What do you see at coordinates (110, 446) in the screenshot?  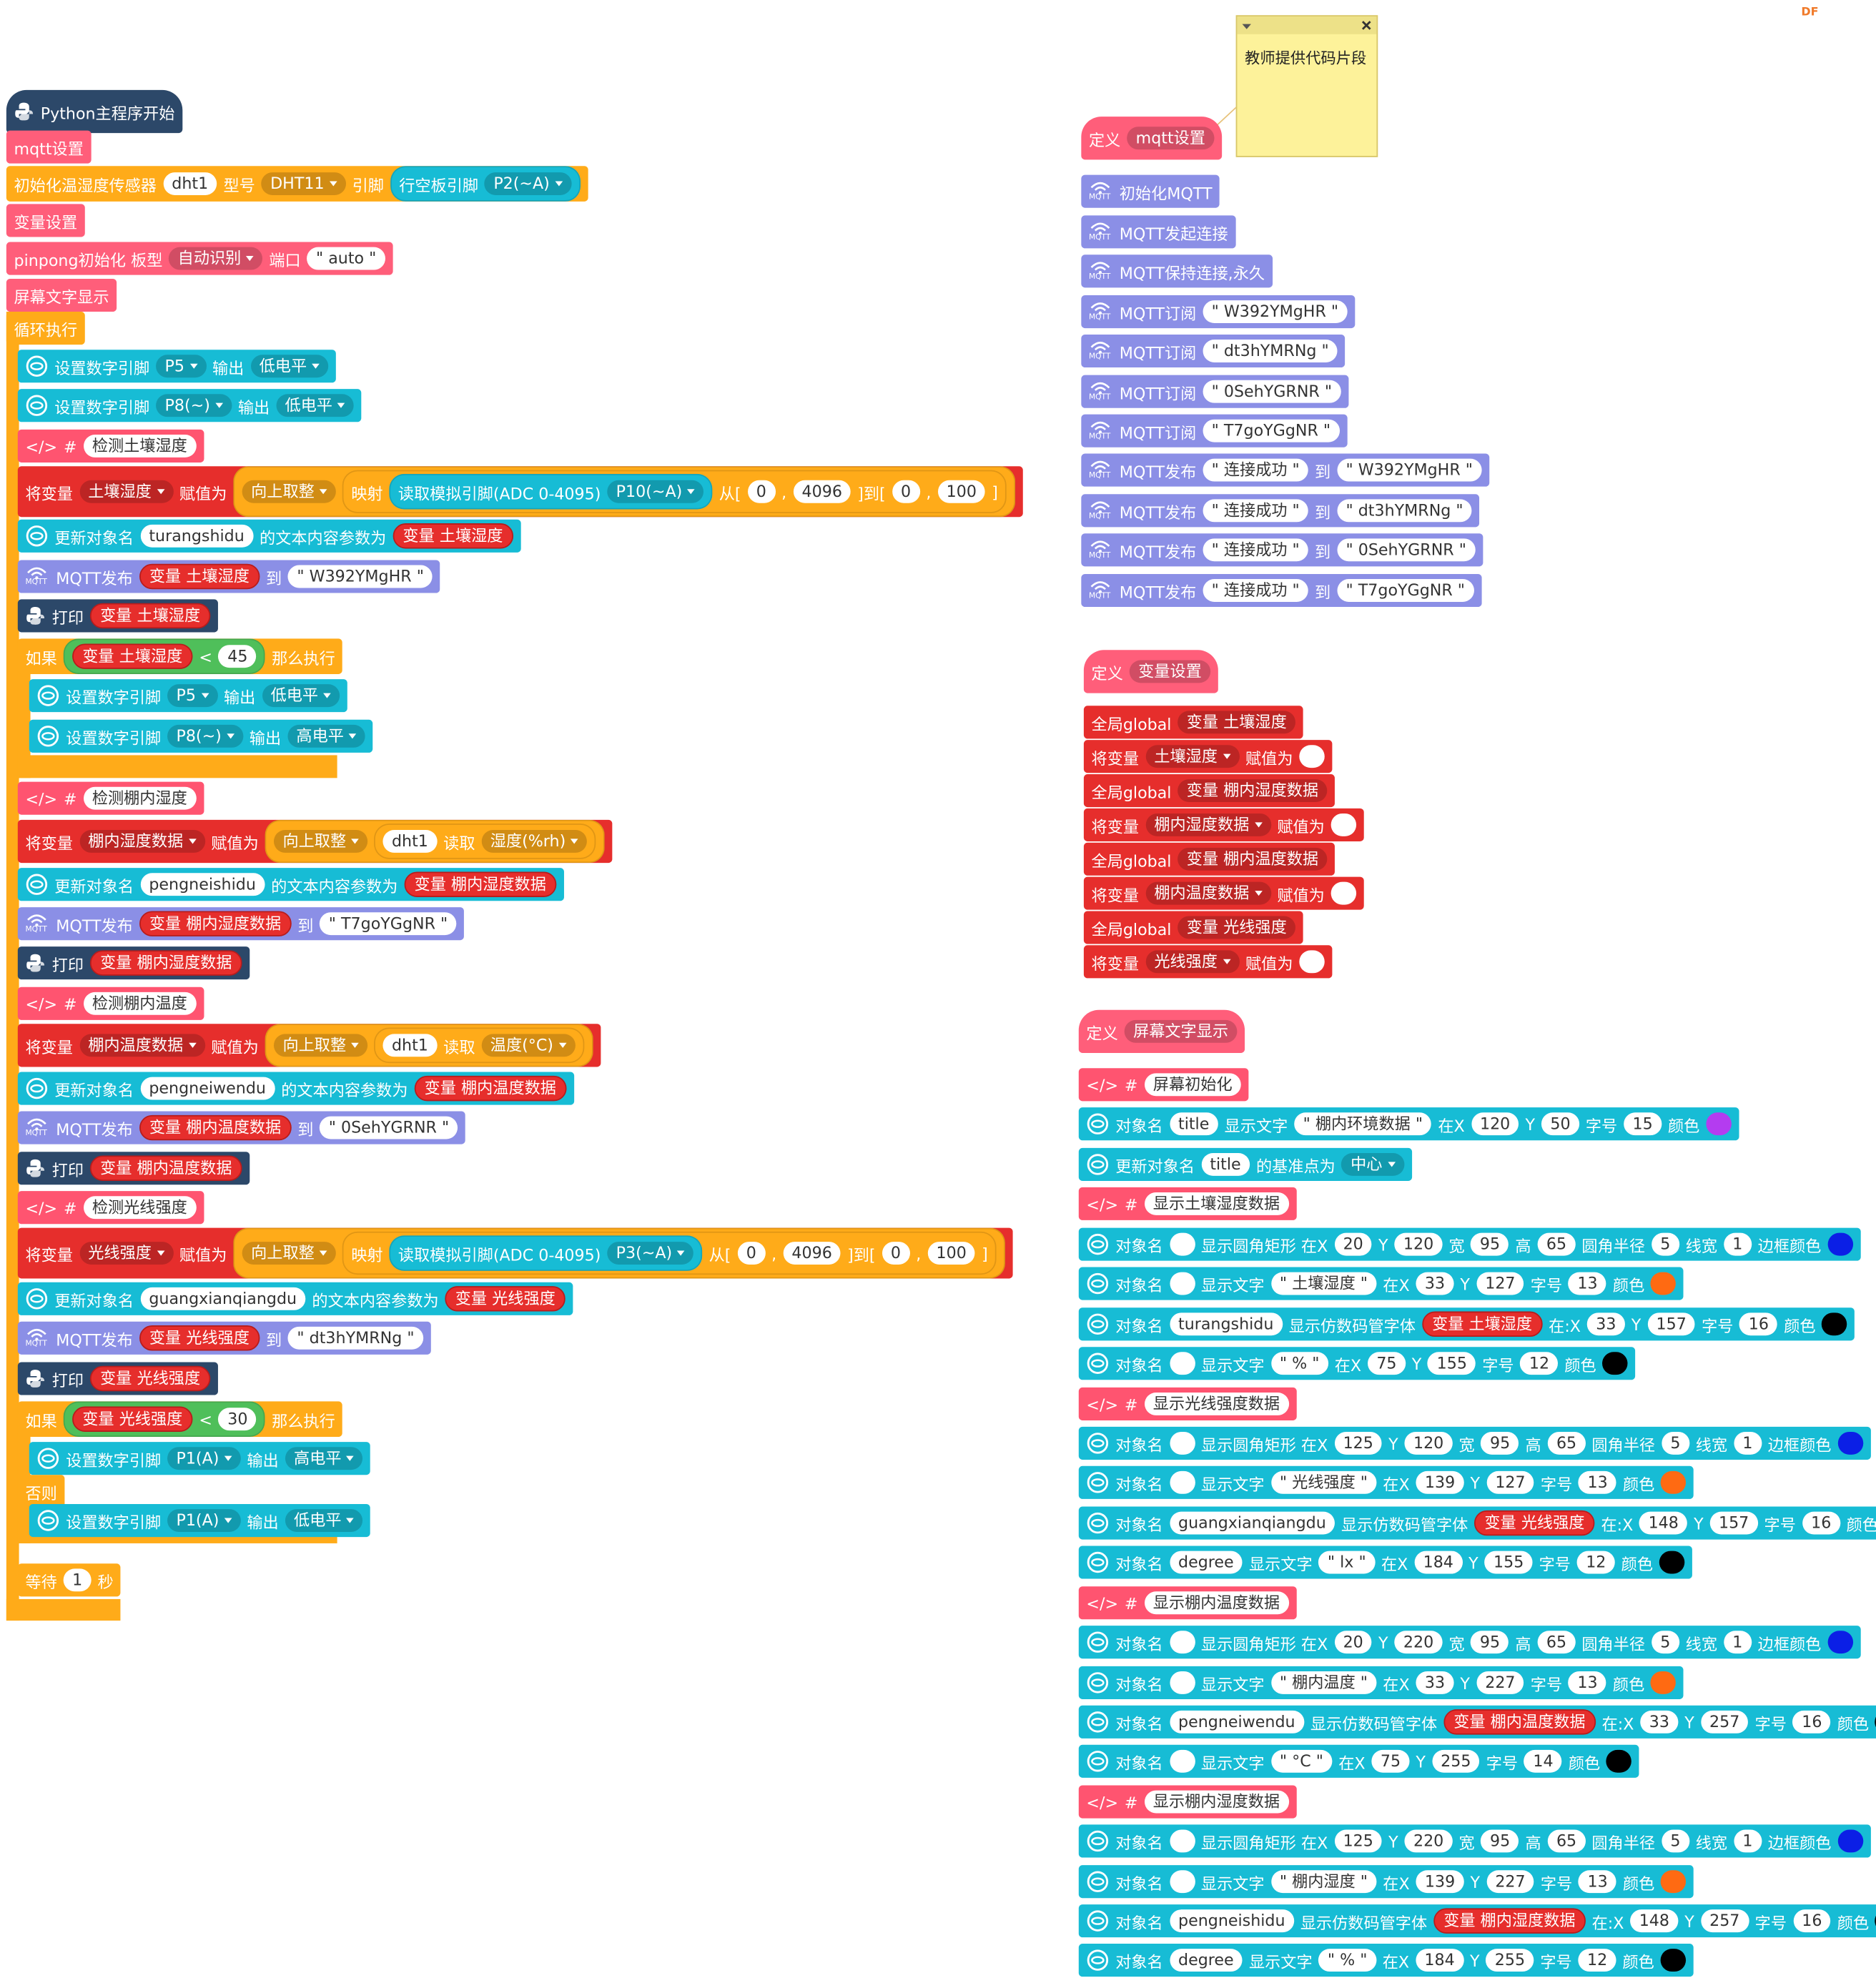 I see `code-block: </> # 检测土壤湿度` at bounding box center [110, 446].